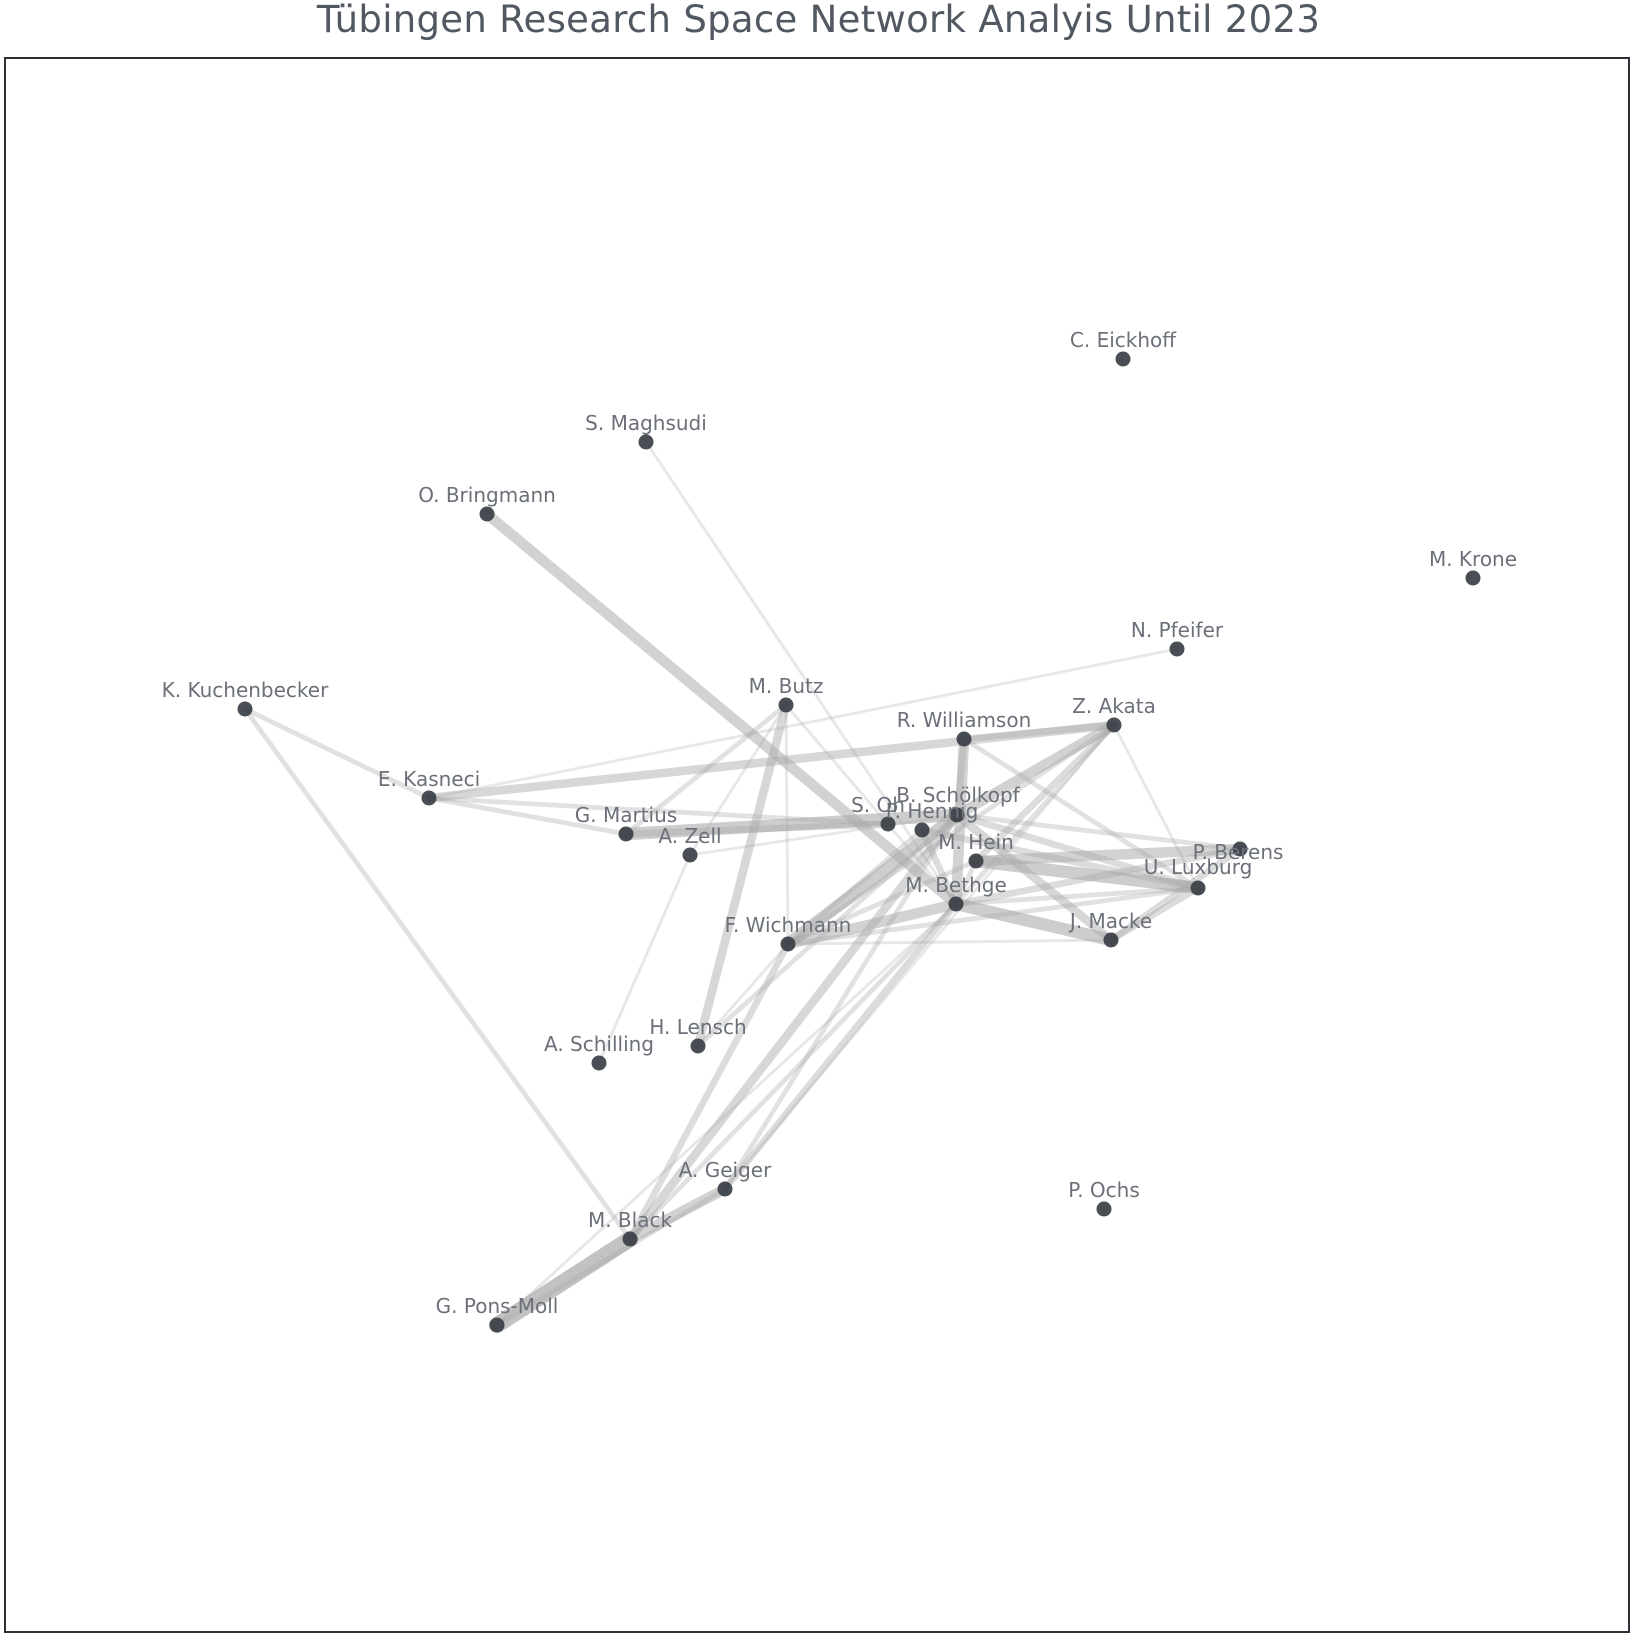 The image size is (1637, 1637). Describe the element at coordinates (878, 805) in the screenshot. I see `node-label-s_oh: S. Oh` at that location.